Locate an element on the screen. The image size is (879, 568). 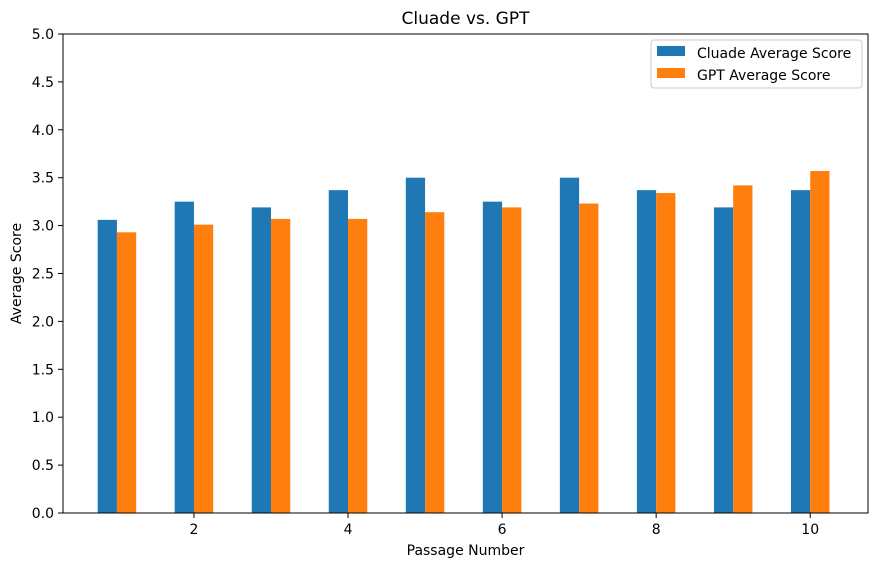
y-tick-label: 0.5 is located at coordinates (43, 466).